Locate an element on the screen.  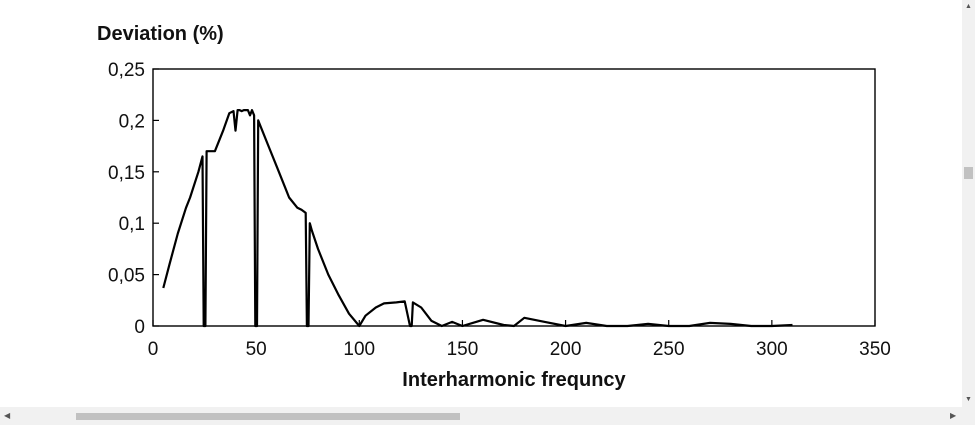
x-tick-label: 150 is located at coordinates (463, 349).